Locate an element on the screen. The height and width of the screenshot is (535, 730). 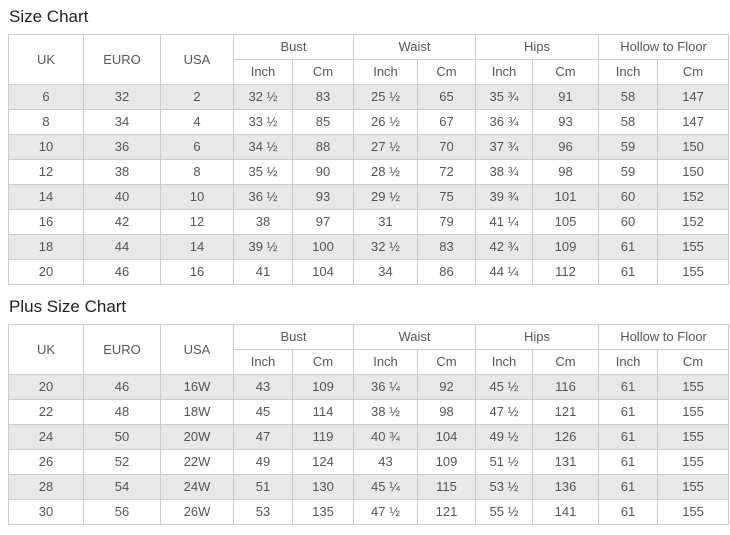
table-cell: 152 is located at coordinates (693, 197).